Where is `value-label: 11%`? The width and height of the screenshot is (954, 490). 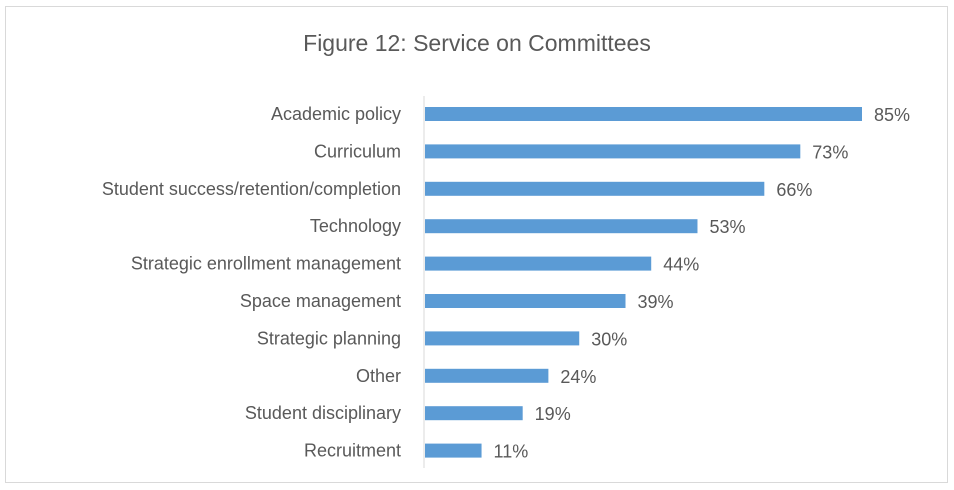 value-label: 11% is located at coordinates (511, 452).